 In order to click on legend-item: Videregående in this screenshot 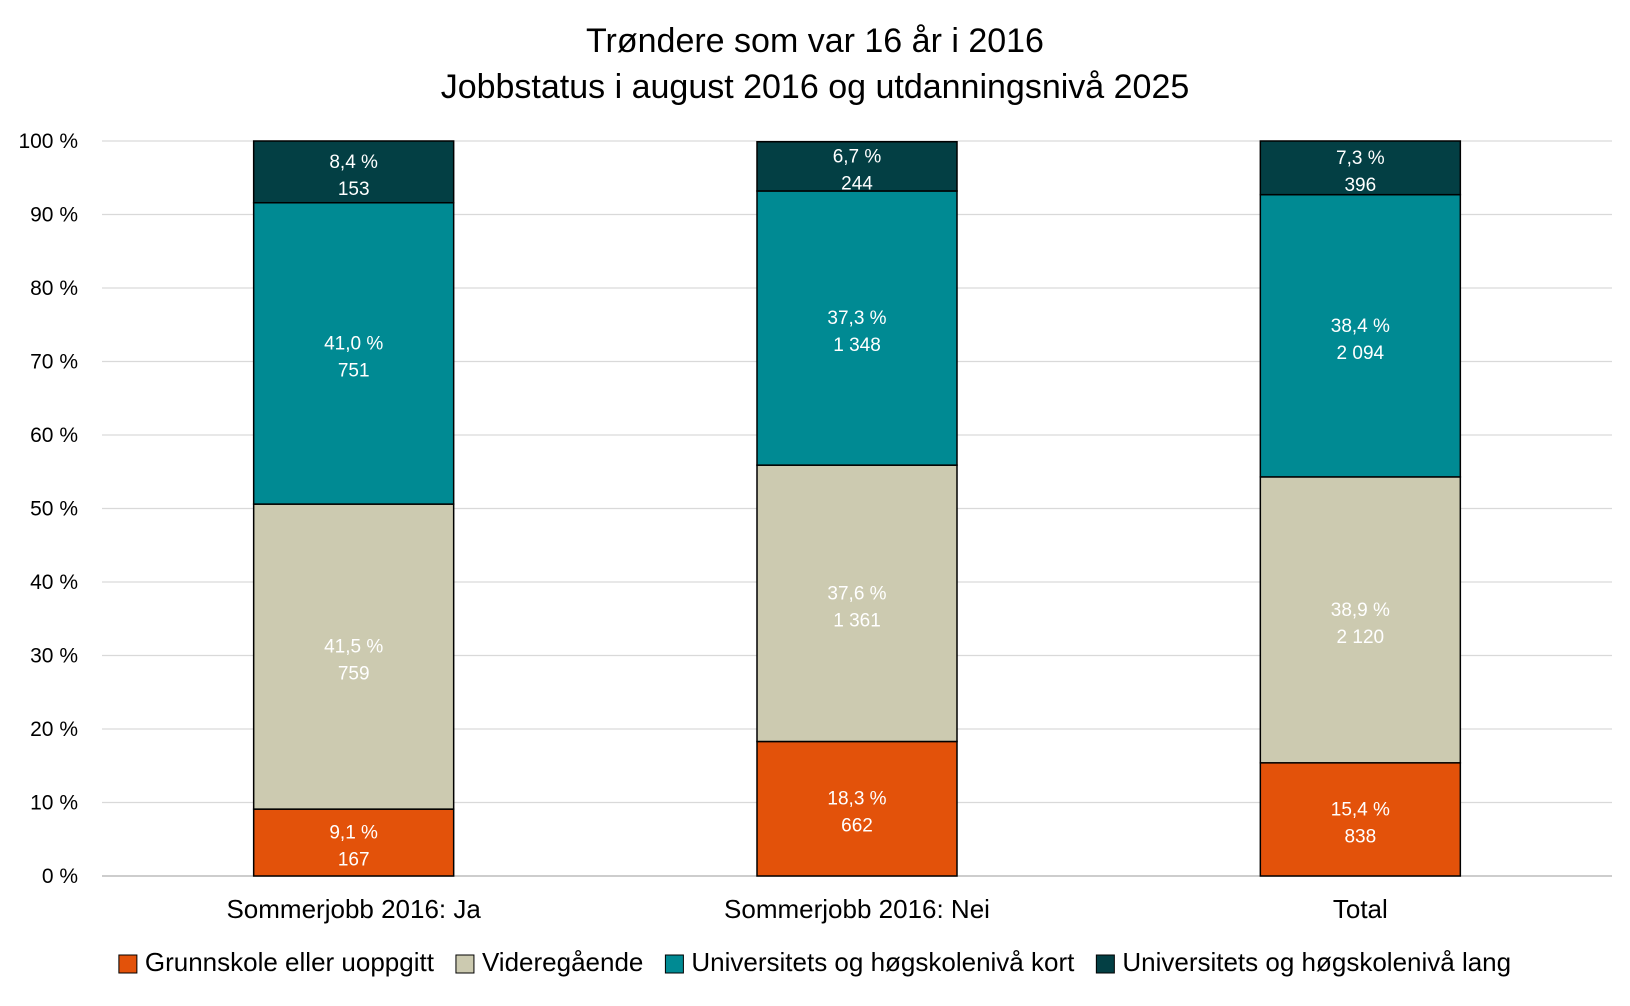, I will do `click(549, 962)`.